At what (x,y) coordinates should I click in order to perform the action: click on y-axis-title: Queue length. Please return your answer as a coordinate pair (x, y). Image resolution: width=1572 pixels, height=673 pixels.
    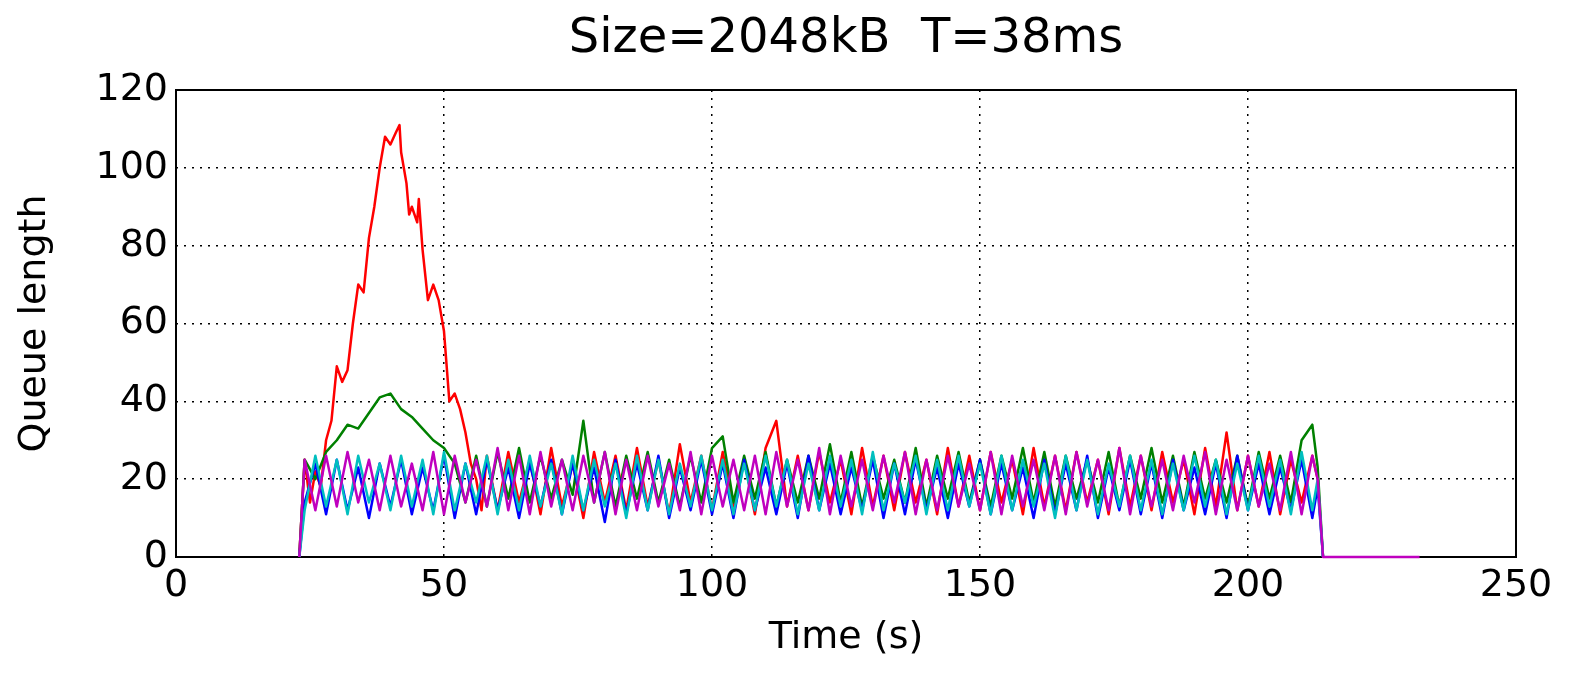
    Looking at the image, I should click on (31, 323).